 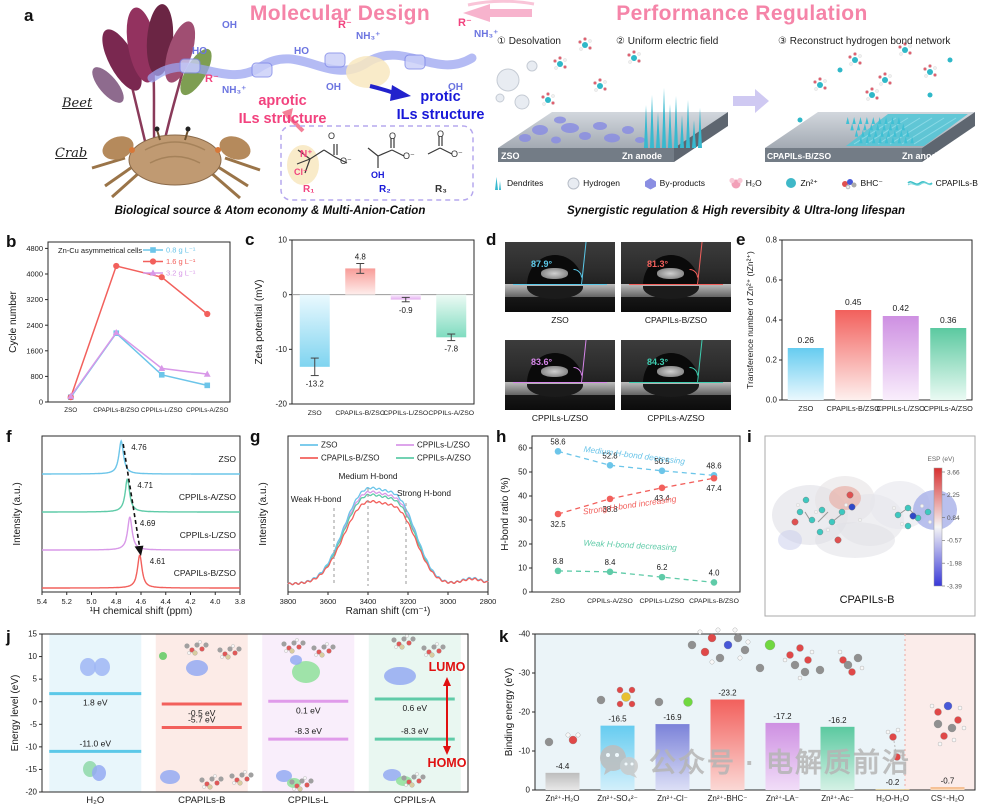 What do you see at coordinates (728, 798) in the screenshot?
I see `svg-text: Zn²⁺-BHC⁻` at bounding box center [728, 798].